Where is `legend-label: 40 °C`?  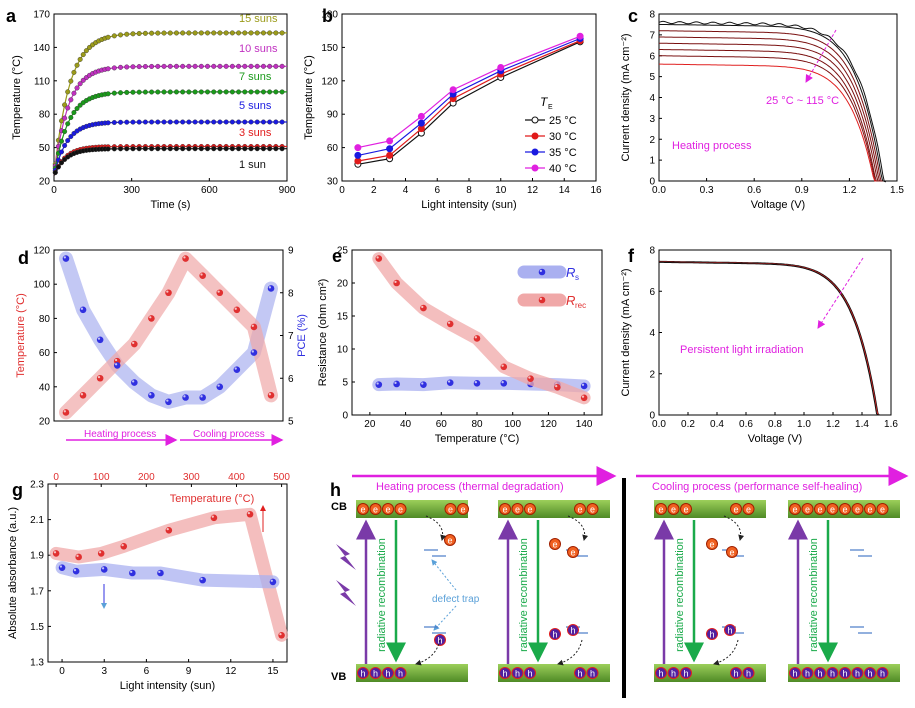 legend-label: 40 °C is located at coordinates (563, 169).